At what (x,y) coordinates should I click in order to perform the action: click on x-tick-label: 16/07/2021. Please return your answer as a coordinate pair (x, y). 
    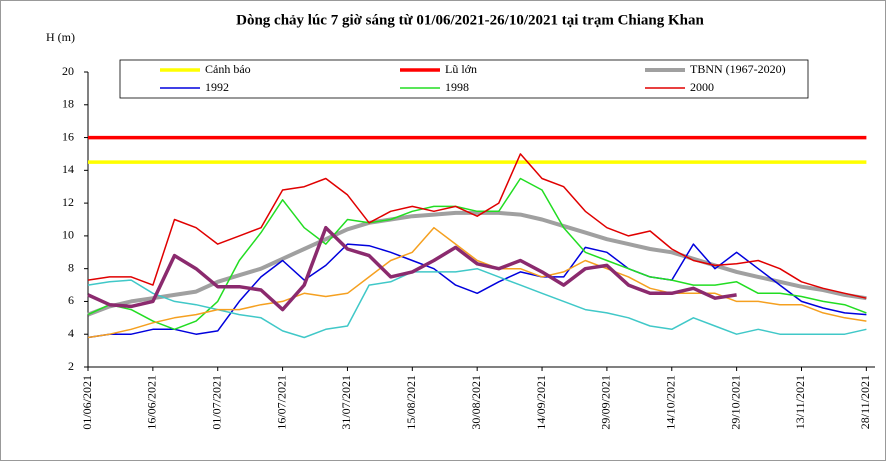
    Looking at the image, I should click on (281, 402).